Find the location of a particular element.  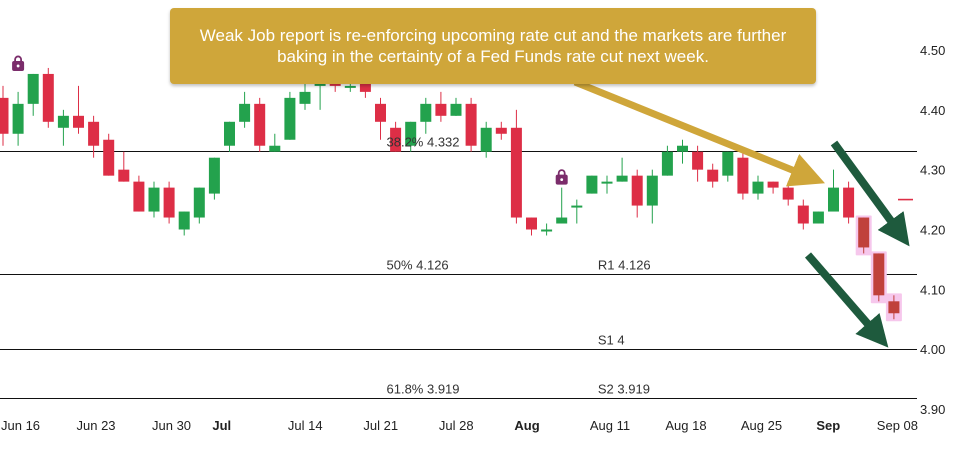

green-arrow-upper is located at coordinates (870, 193).